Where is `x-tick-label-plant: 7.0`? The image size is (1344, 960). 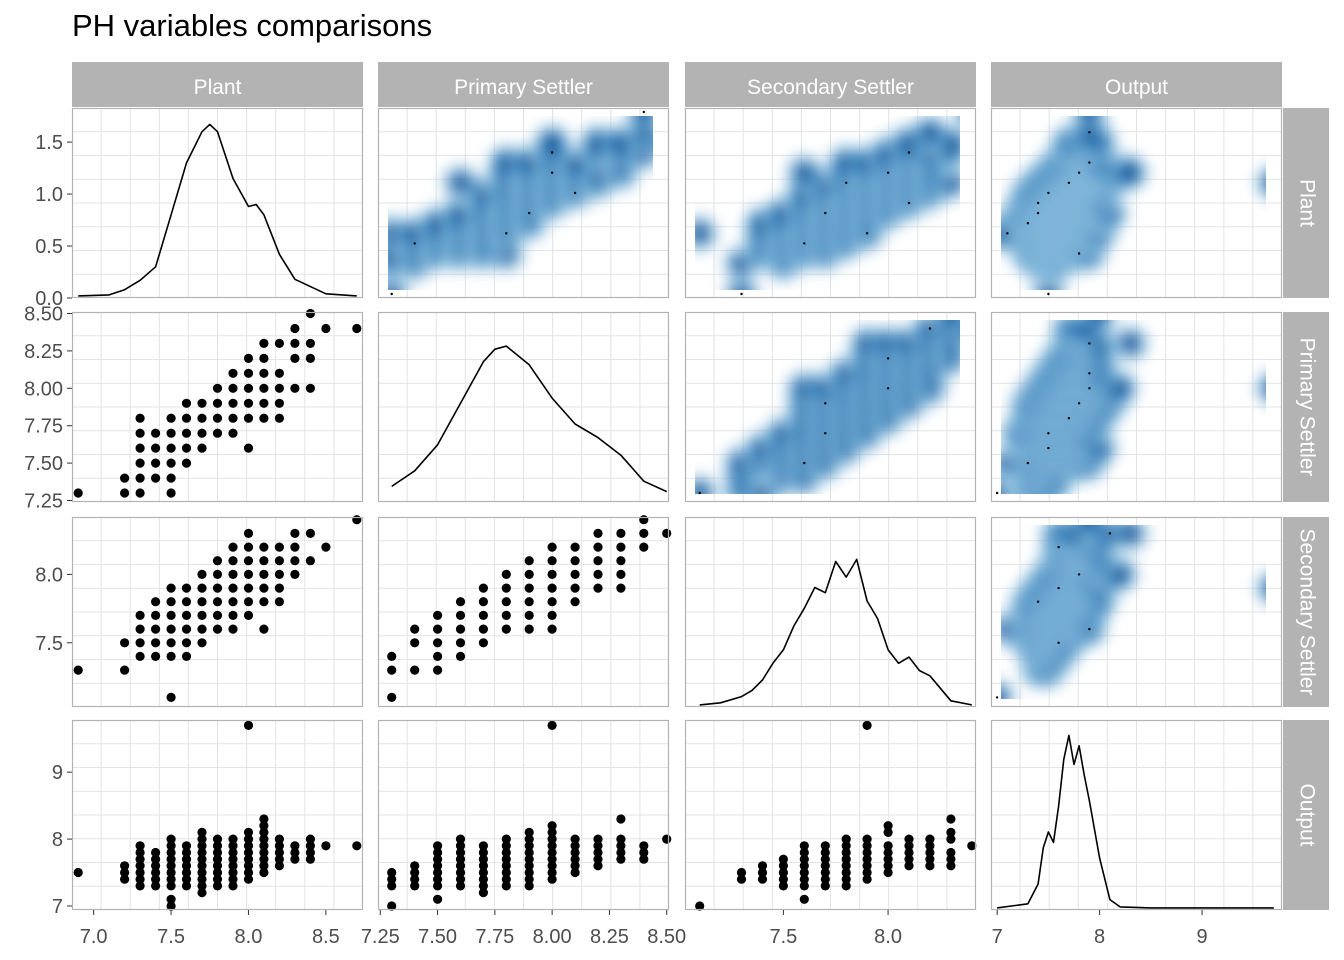
x-tick-label-plant: 7.0 is located at coordinates (94, 937).